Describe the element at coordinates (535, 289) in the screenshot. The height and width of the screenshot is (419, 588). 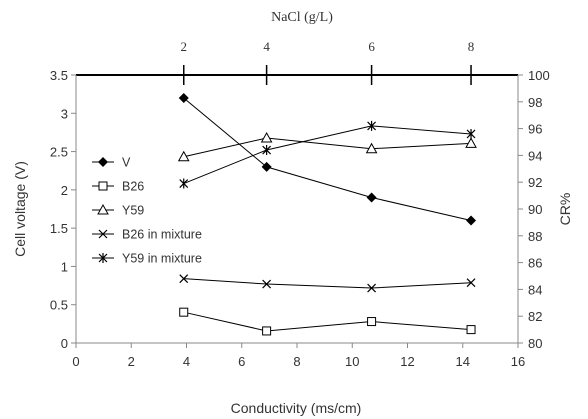
I see `y2-tick-label: 84` at that location.